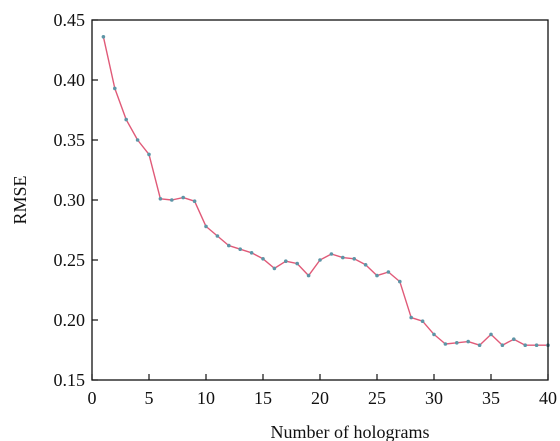 The height and width of the screenshot is (441, 560). What do you see at coordinates (70, 320) in the screenshot?
I see `y-tick-label: 0.20` at bounding box center [70, 320].